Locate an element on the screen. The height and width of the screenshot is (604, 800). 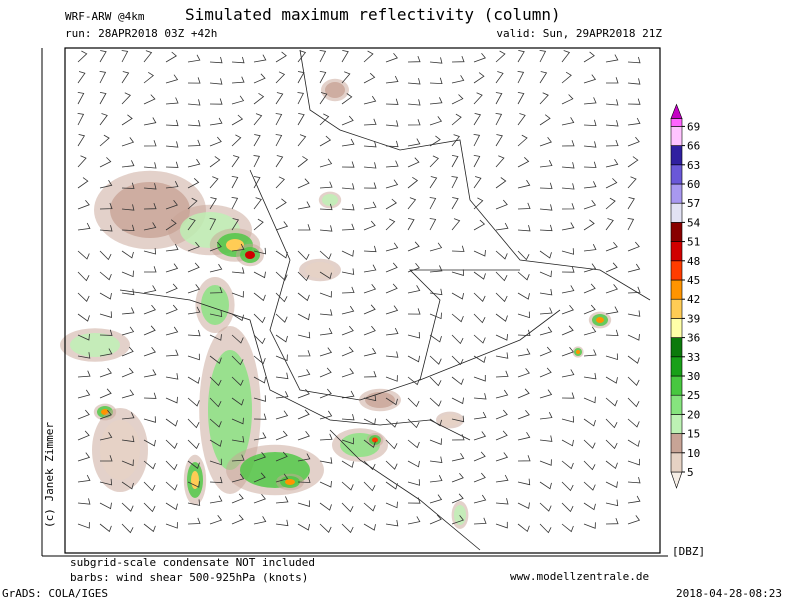
colorbar-tick-label: 51 is located at coordinates (693, 242).